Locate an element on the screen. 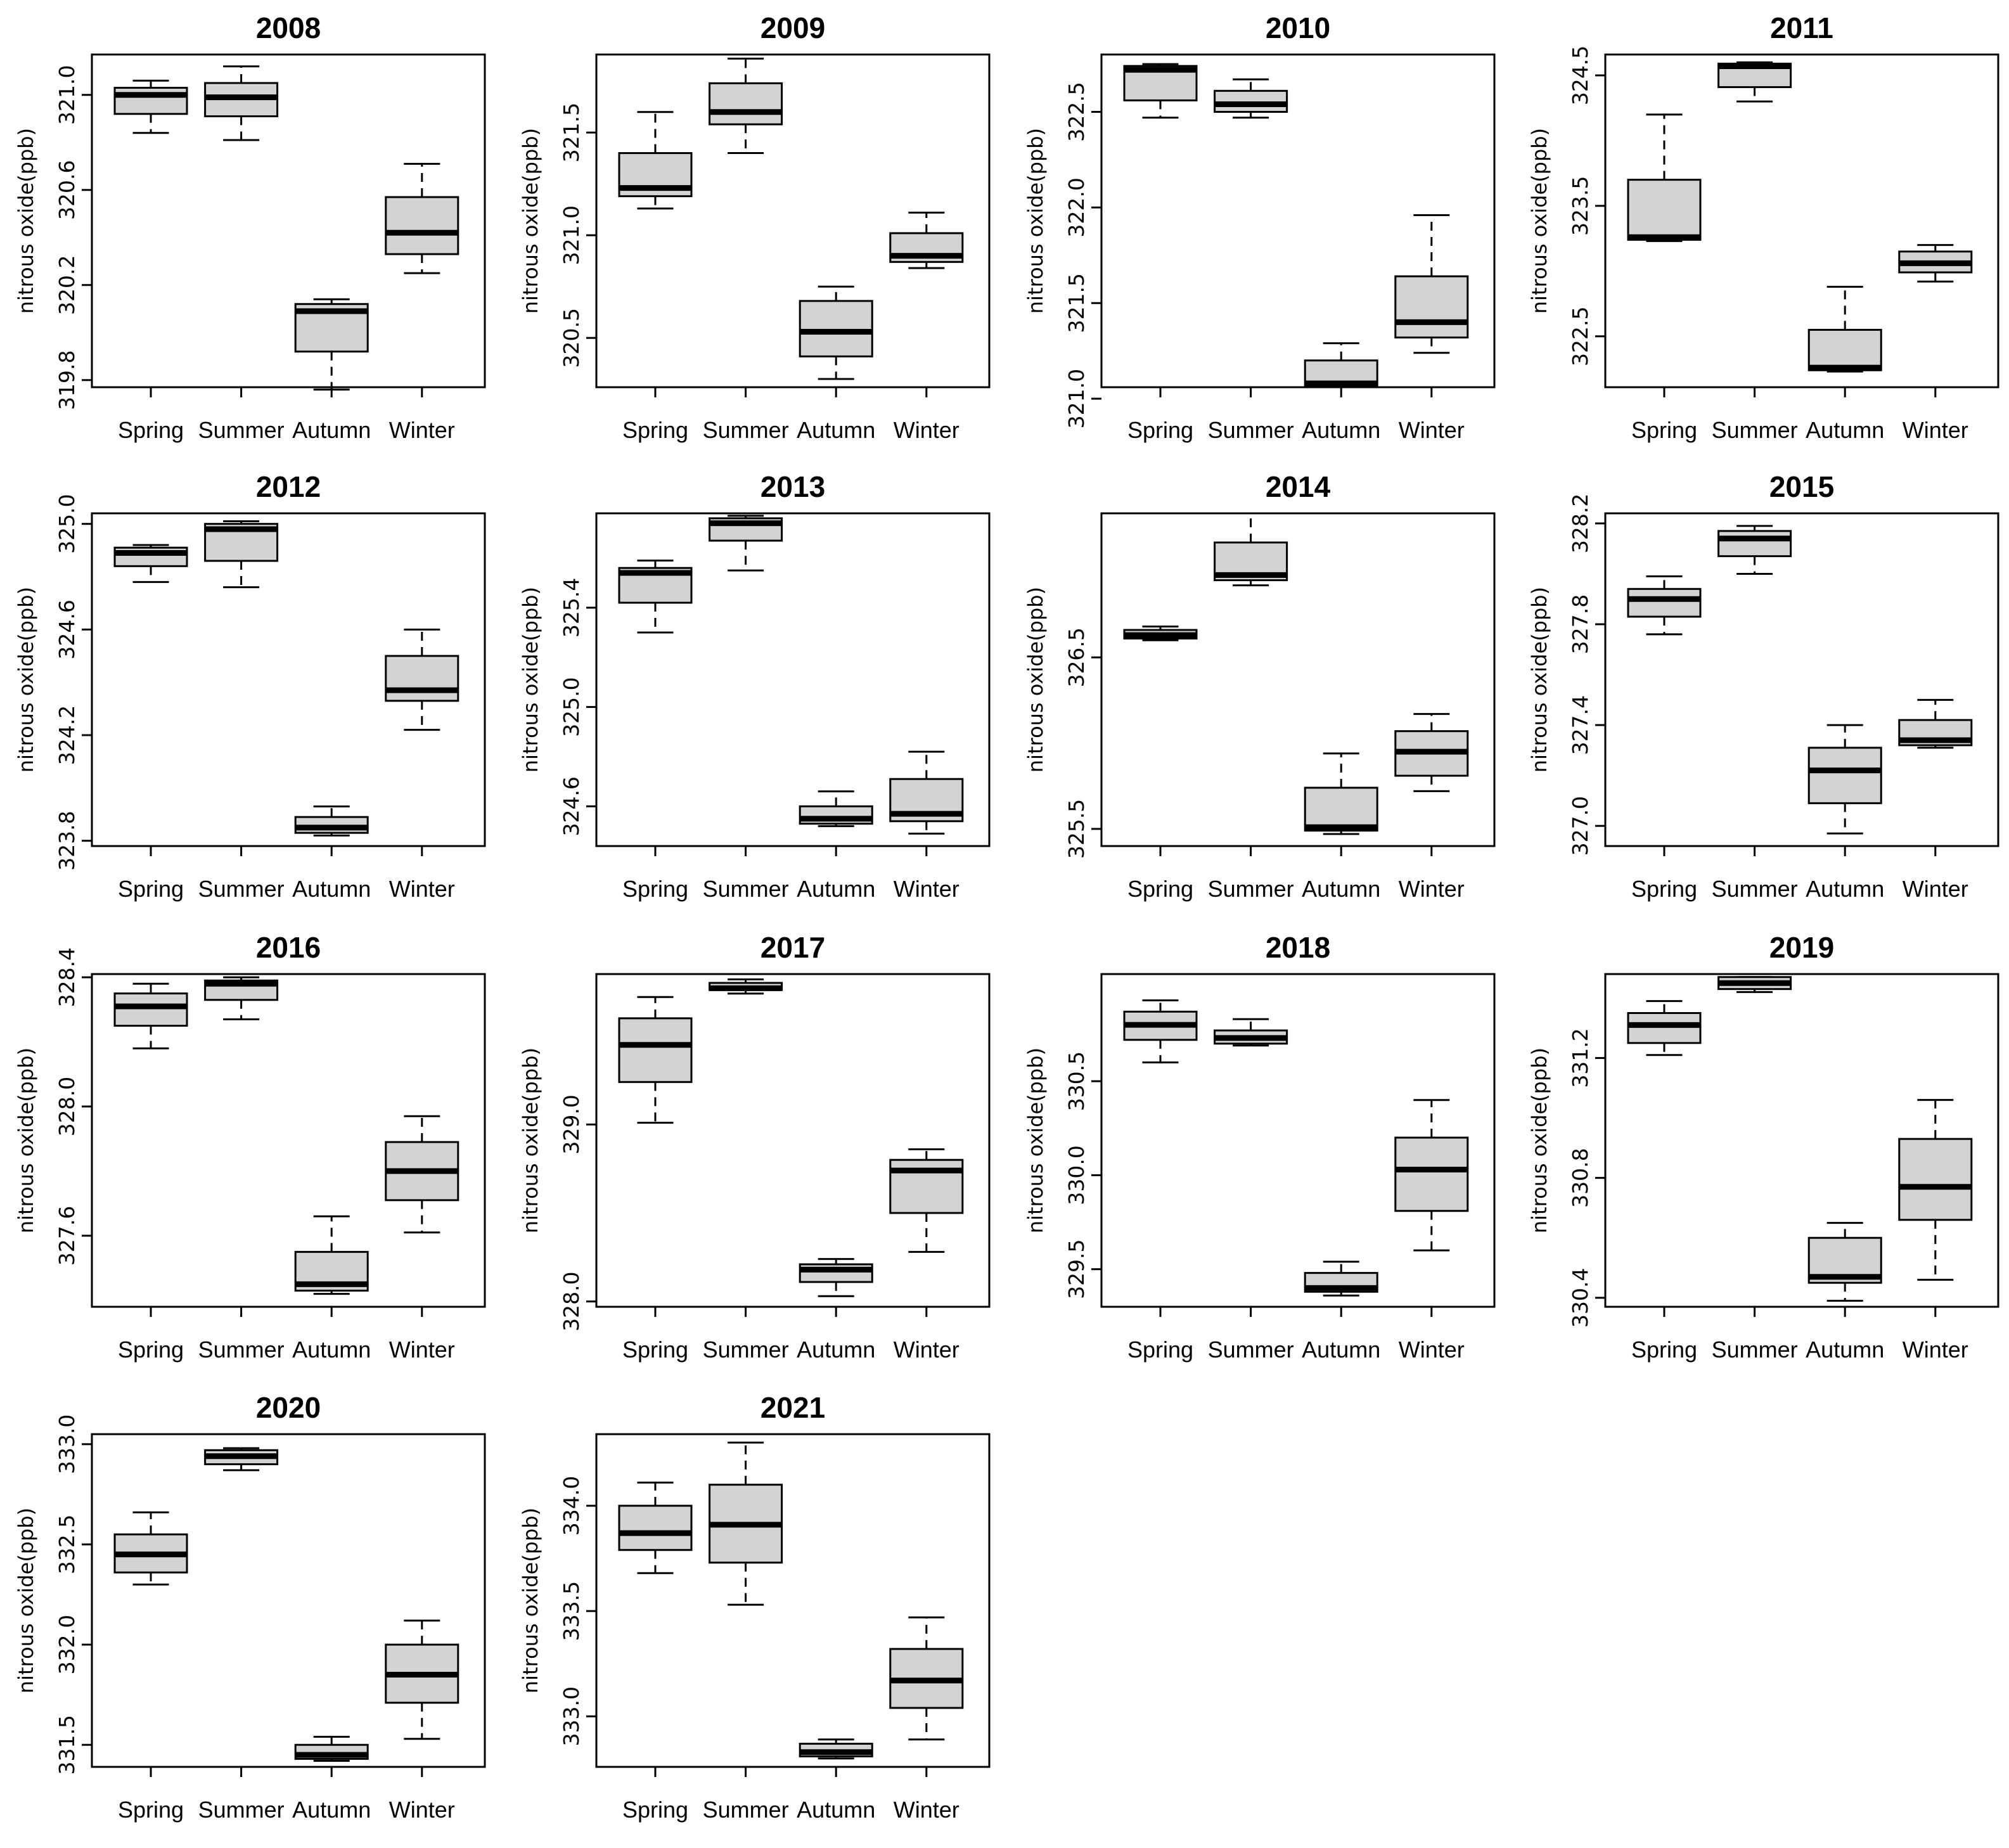 Image resolution: width=2009 pixels, height=1848 pixels. y-tick-label: 327.6 is located at coordinates (67, 1236).